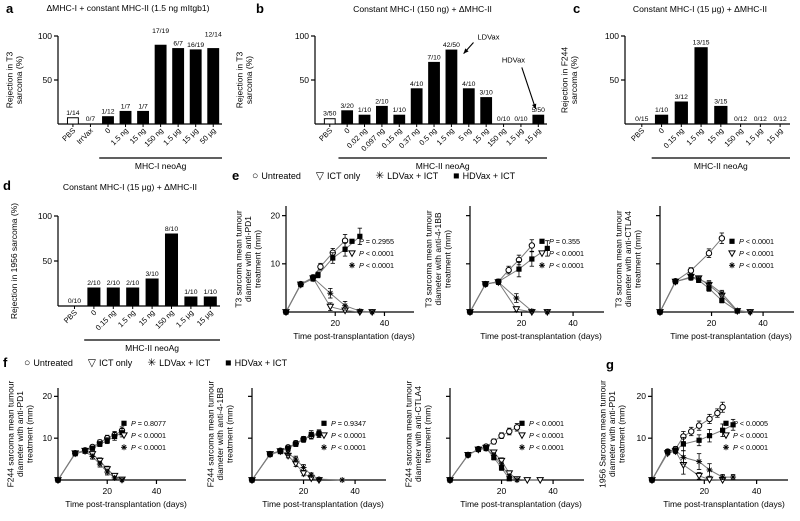 This screenshot has width=800, height=521. What do you see at coordinates (91, 119) in the screenshot?
I see `svg-text: 0/7` at bounding box center [91, 119].